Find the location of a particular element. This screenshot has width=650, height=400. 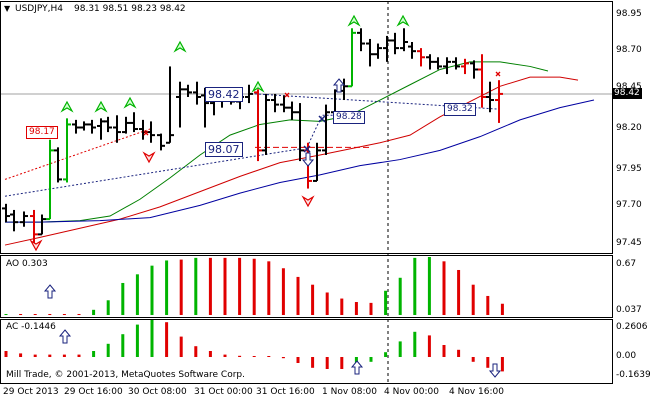

chart-symbol-title: USDJPY,H4 is located at coordinates (39, 9).